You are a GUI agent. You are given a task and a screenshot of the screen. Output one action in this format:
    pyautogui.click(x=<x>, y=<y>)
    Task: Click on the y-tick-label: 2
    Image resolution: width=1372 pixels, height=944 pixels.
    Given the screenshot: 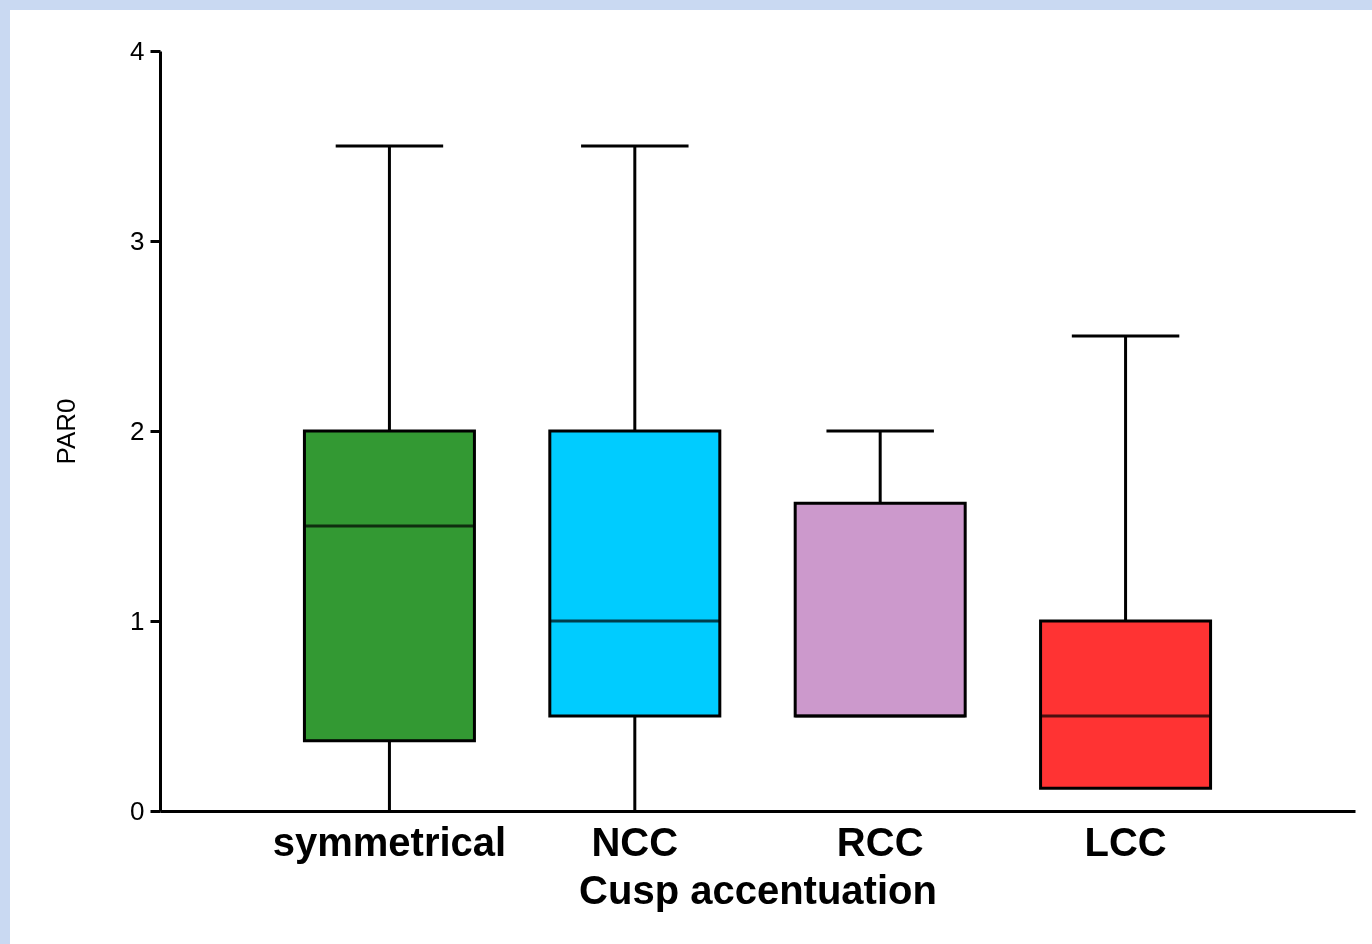 What is the action you would take?
    pyautogui.click(x=137, y=430)
    